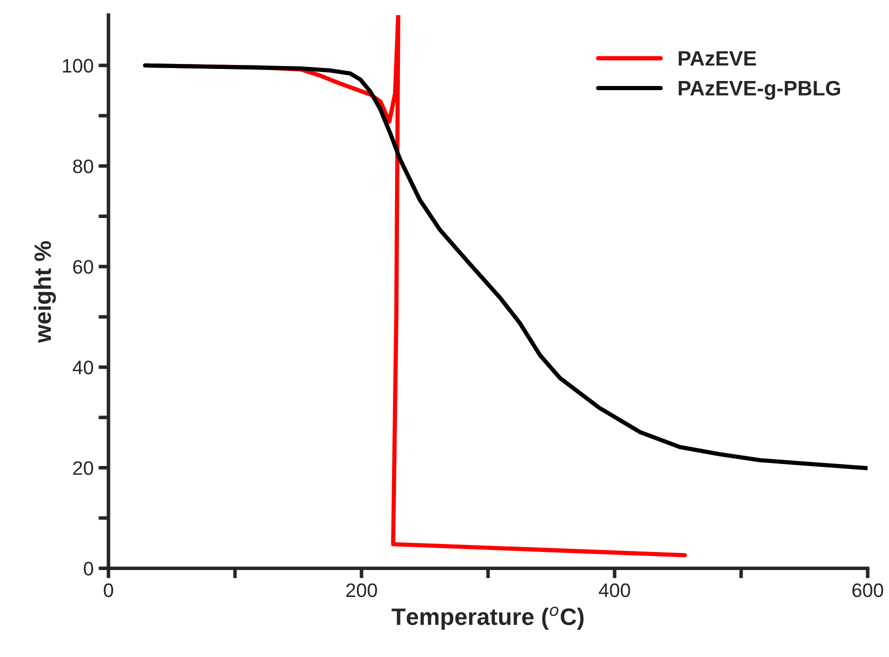  I want to click on legend-label: PAzEVE, so click(717, 58).